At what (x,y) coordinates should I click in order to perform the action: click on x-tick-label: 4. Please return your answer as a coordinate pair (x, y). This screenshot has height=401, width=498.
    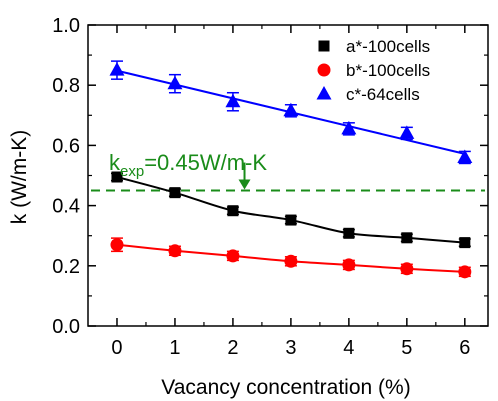
    Looking at the image, I should click on (348, 348).